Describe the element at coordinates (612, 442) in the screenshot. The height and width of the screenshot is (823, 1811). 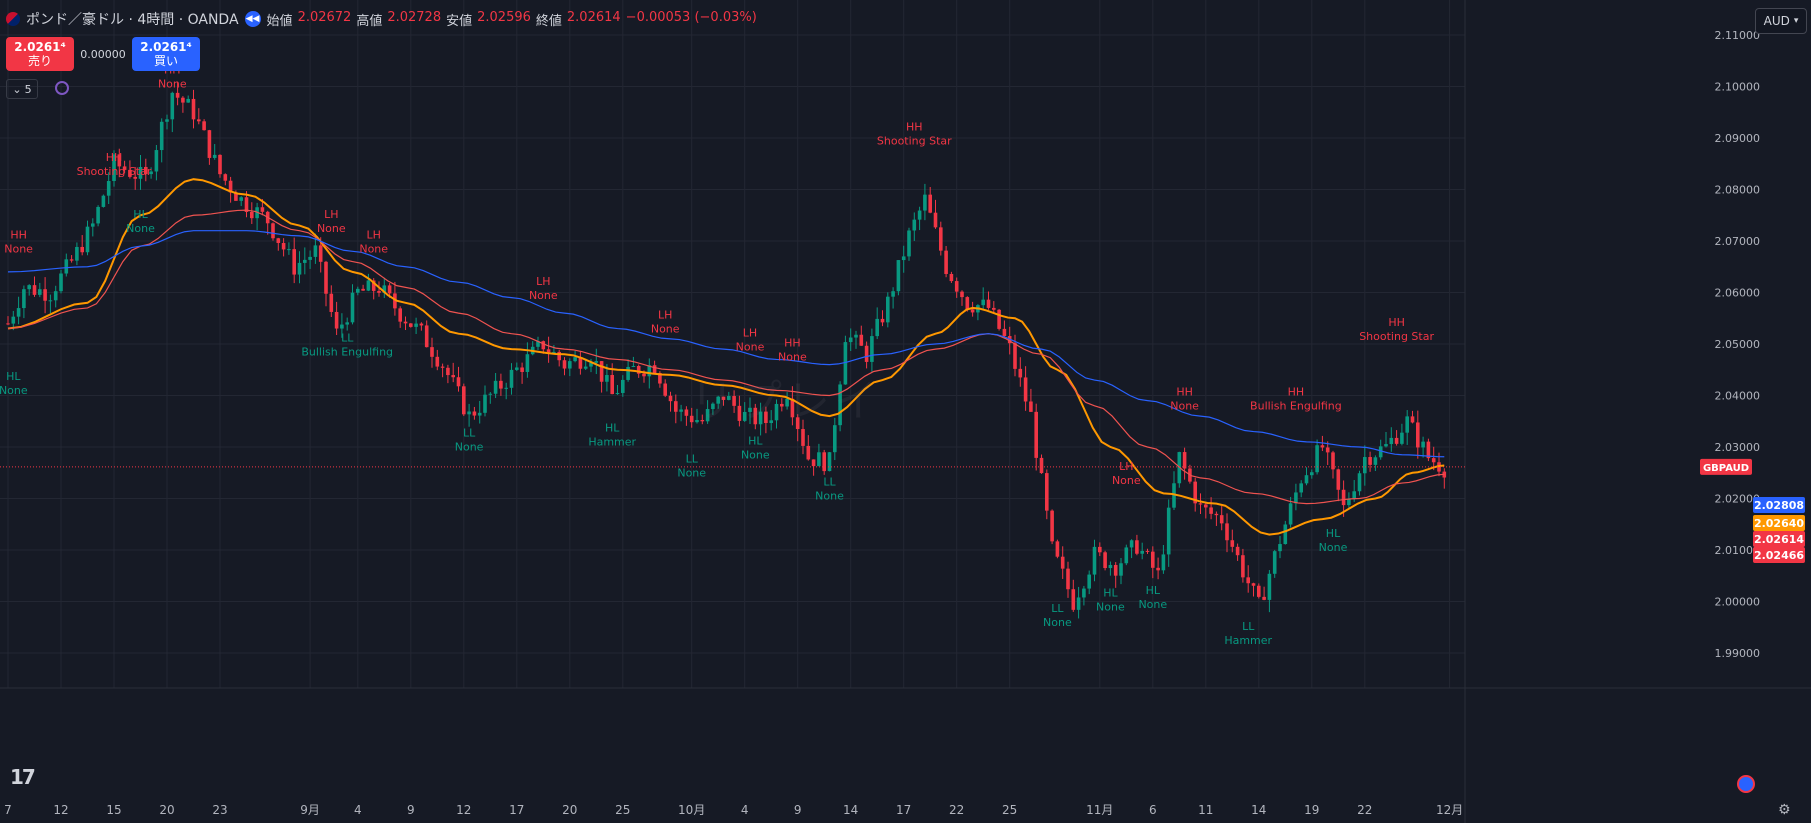
I see `swing-label: Hammer` at that location.